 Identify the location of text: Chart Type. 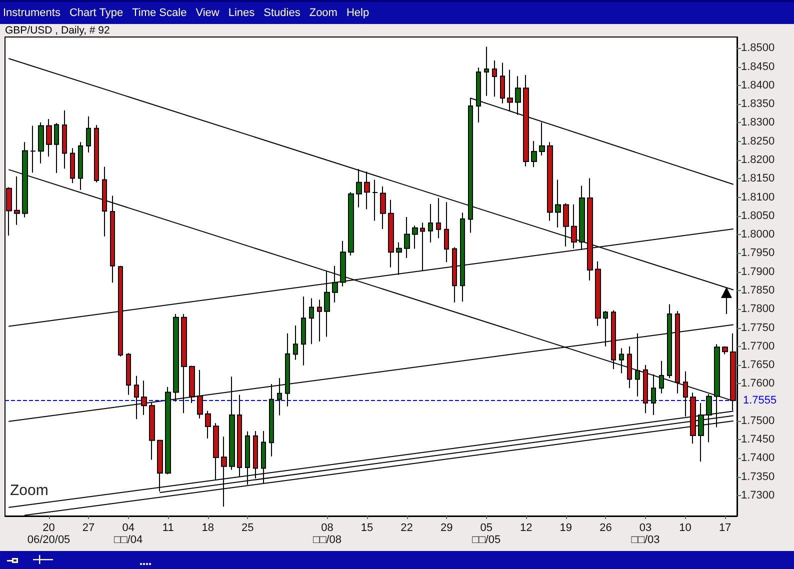
(96, 13).